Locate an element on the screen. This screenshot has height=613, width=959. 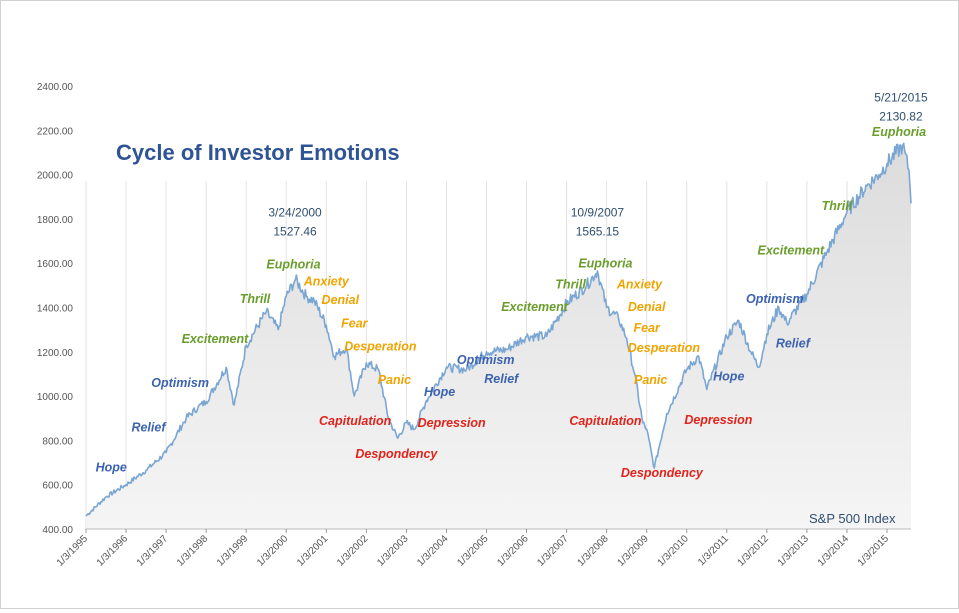
x-tick-label: 1/3/2006 is located at coordinates (513, 551).